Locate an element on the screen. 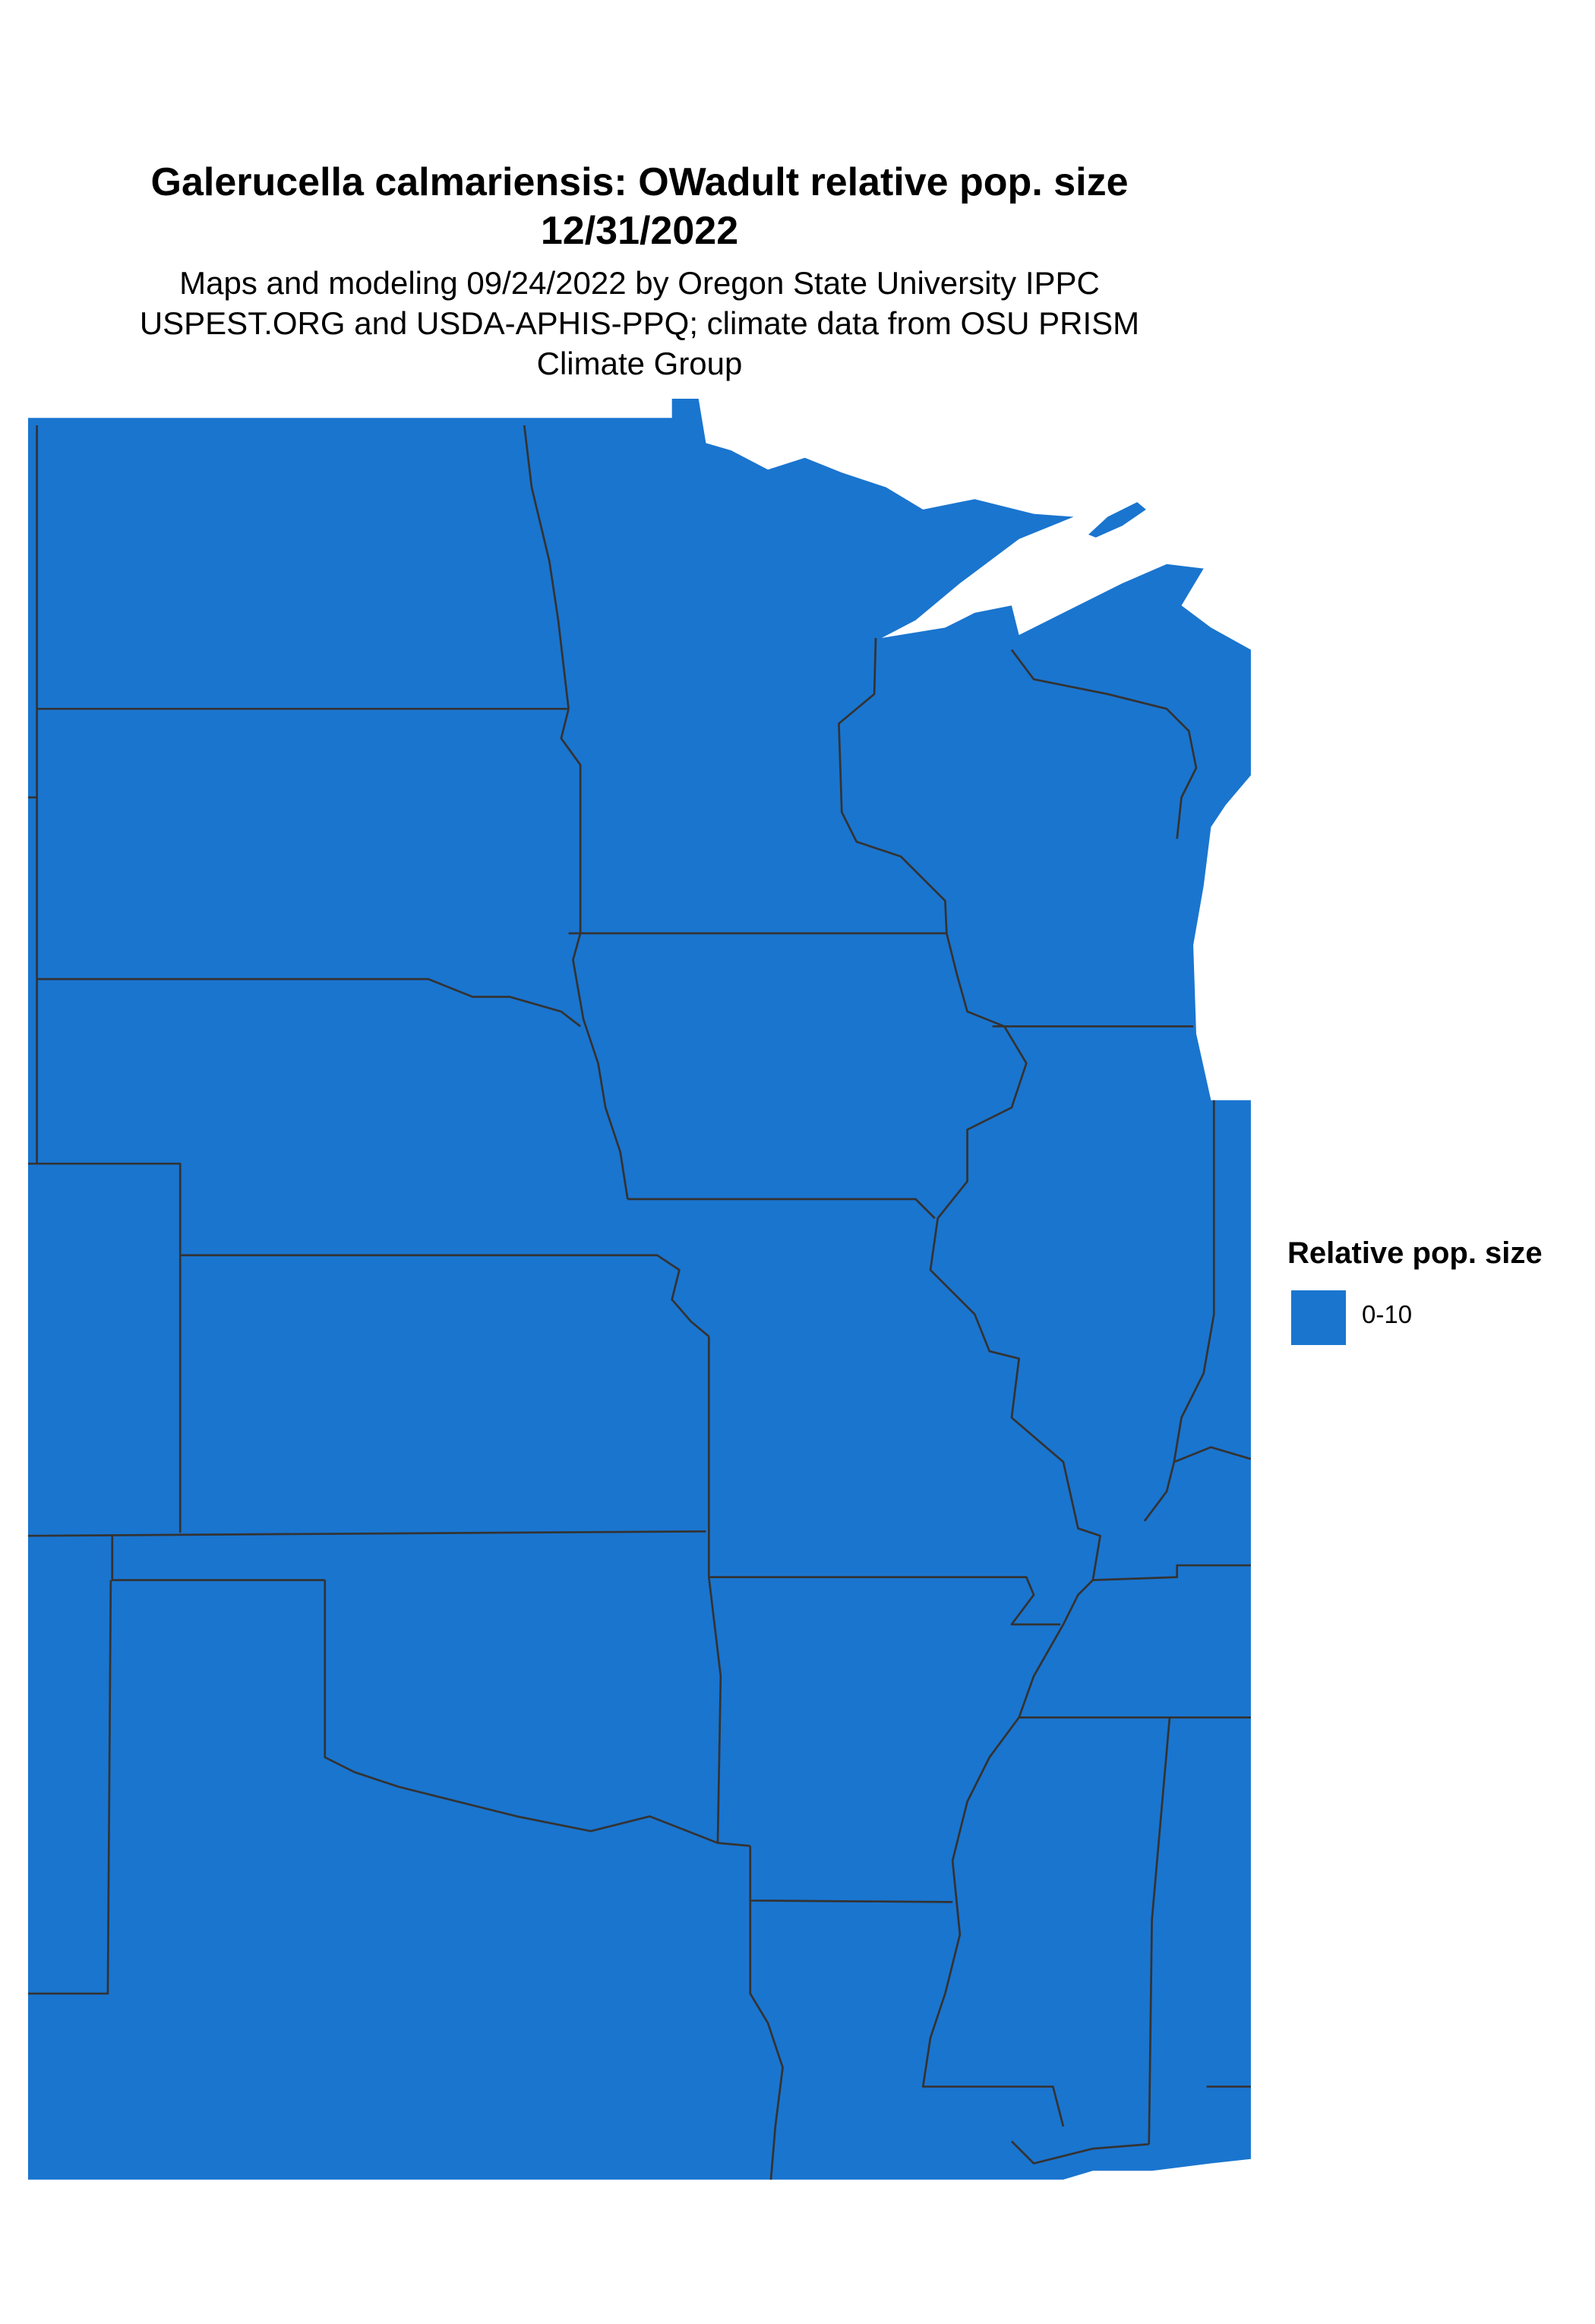  legend-label: 0-10 is located at coordinates (1387, 1314).